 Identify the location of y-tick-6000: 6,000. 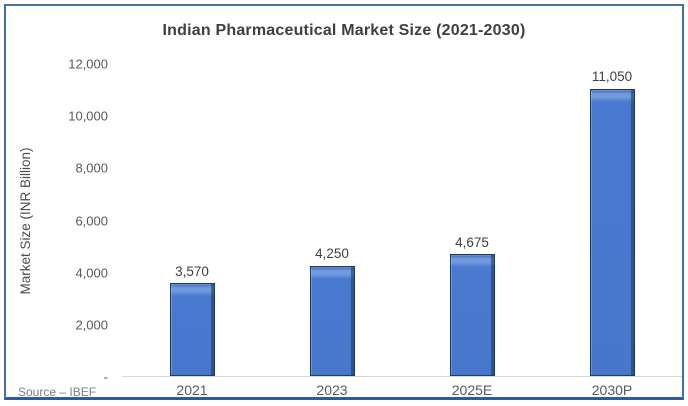
(91, 220).